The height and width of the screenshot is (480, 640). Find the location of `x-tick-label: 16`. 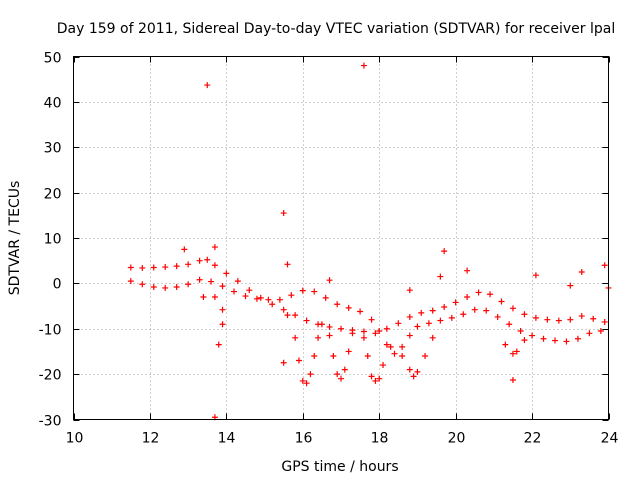

x-tick-label: 16 is located at coordinates (304, 439).